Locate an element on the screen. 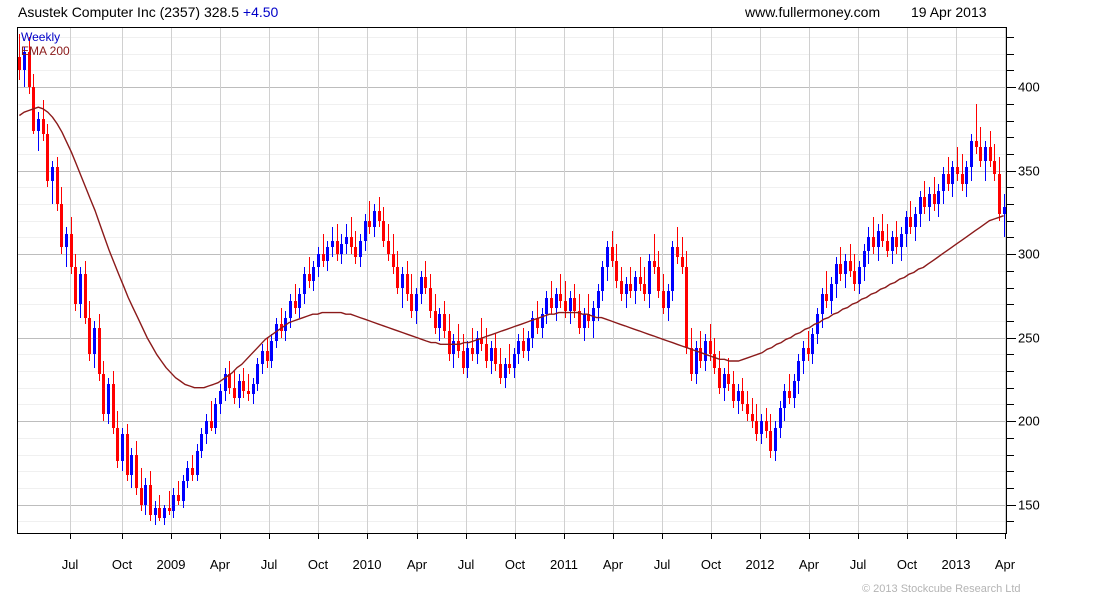 The width and height of the screenshot is (1100, 600). plot-border-top is located at coordinates (512, 27).